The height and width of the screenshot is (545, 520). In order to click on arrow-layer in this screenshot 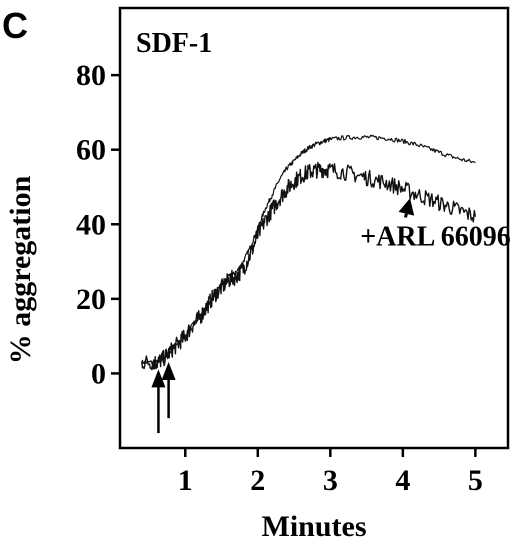, I will do `click(163, 397)`.